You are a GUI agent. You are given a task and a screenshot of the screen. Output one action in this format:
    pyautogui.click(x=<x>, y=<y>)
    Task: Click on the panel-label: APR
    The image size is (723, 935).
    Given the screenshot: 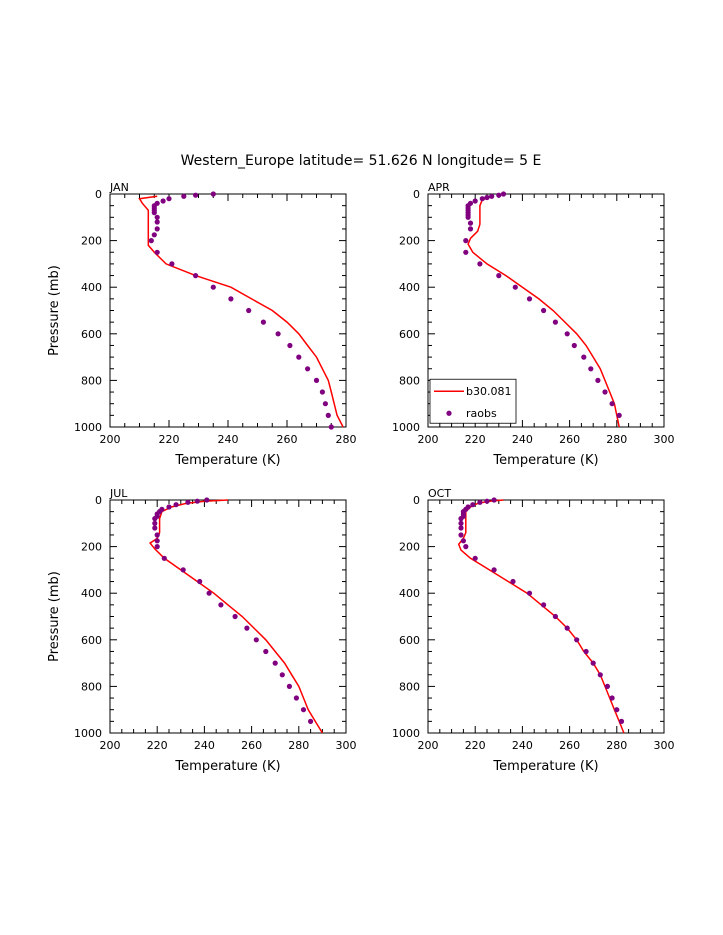 What is the action you would take?
    pyautogui.click(x=439, y=187)
    